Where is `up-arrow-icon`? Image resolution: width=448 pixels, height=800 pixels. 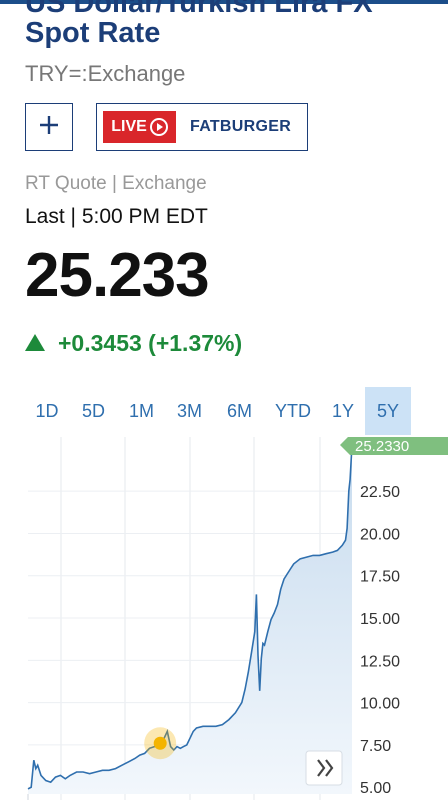 up-arrow-icon is located at coordinates (35, 342).